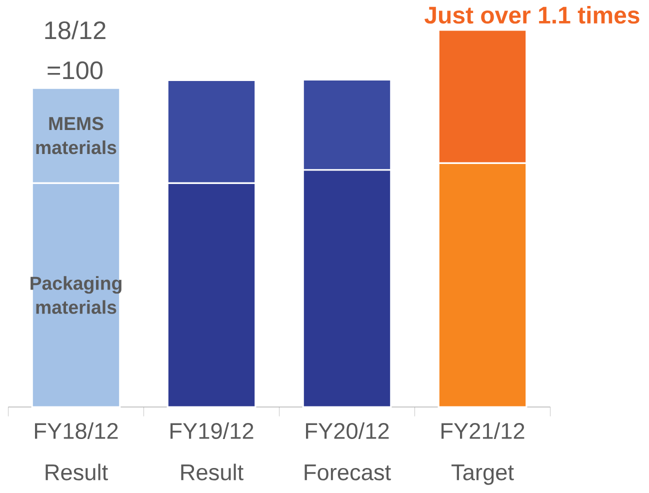 The width and height of the screenshot is (649, 493). What do you see at coordinates (75, 50) in the screenshot?
I see `annotation: 18/12 =100` at bounding box center [75, 50].